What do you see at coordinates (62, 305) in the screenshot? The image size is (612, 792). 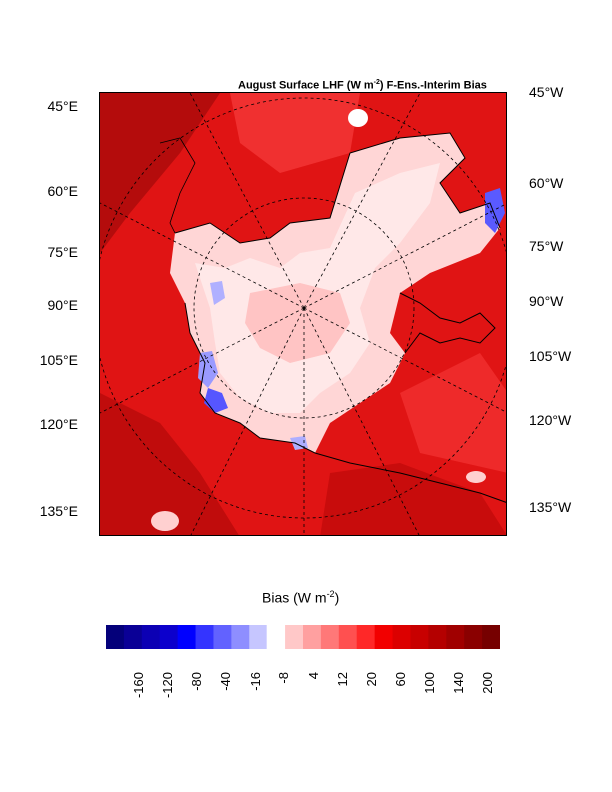 I see `left-label-90e: 90°E` at bounding box center [62, 305].